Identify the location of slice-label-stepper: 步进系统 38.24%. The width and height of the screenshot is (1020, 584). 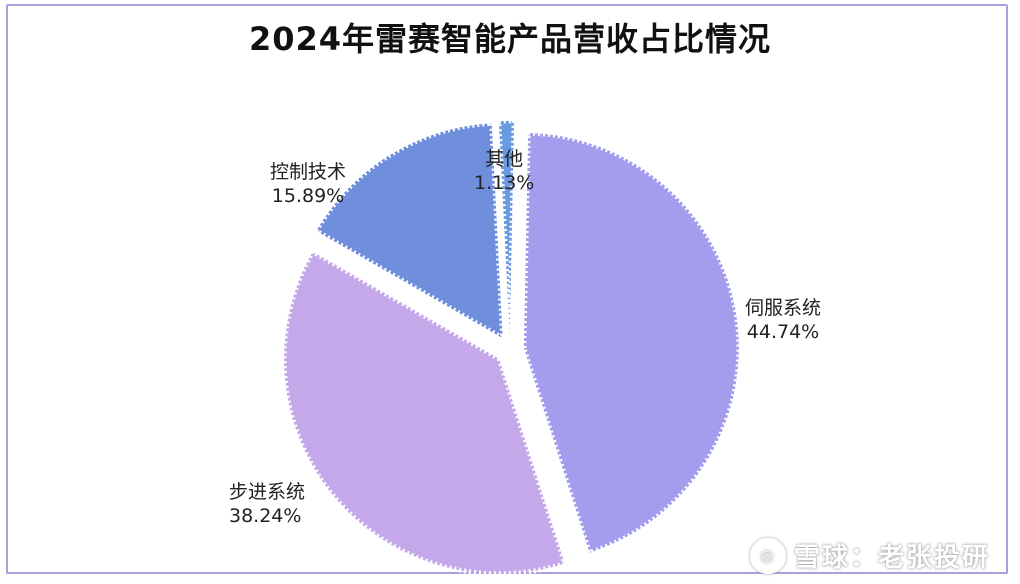
(267, 504).